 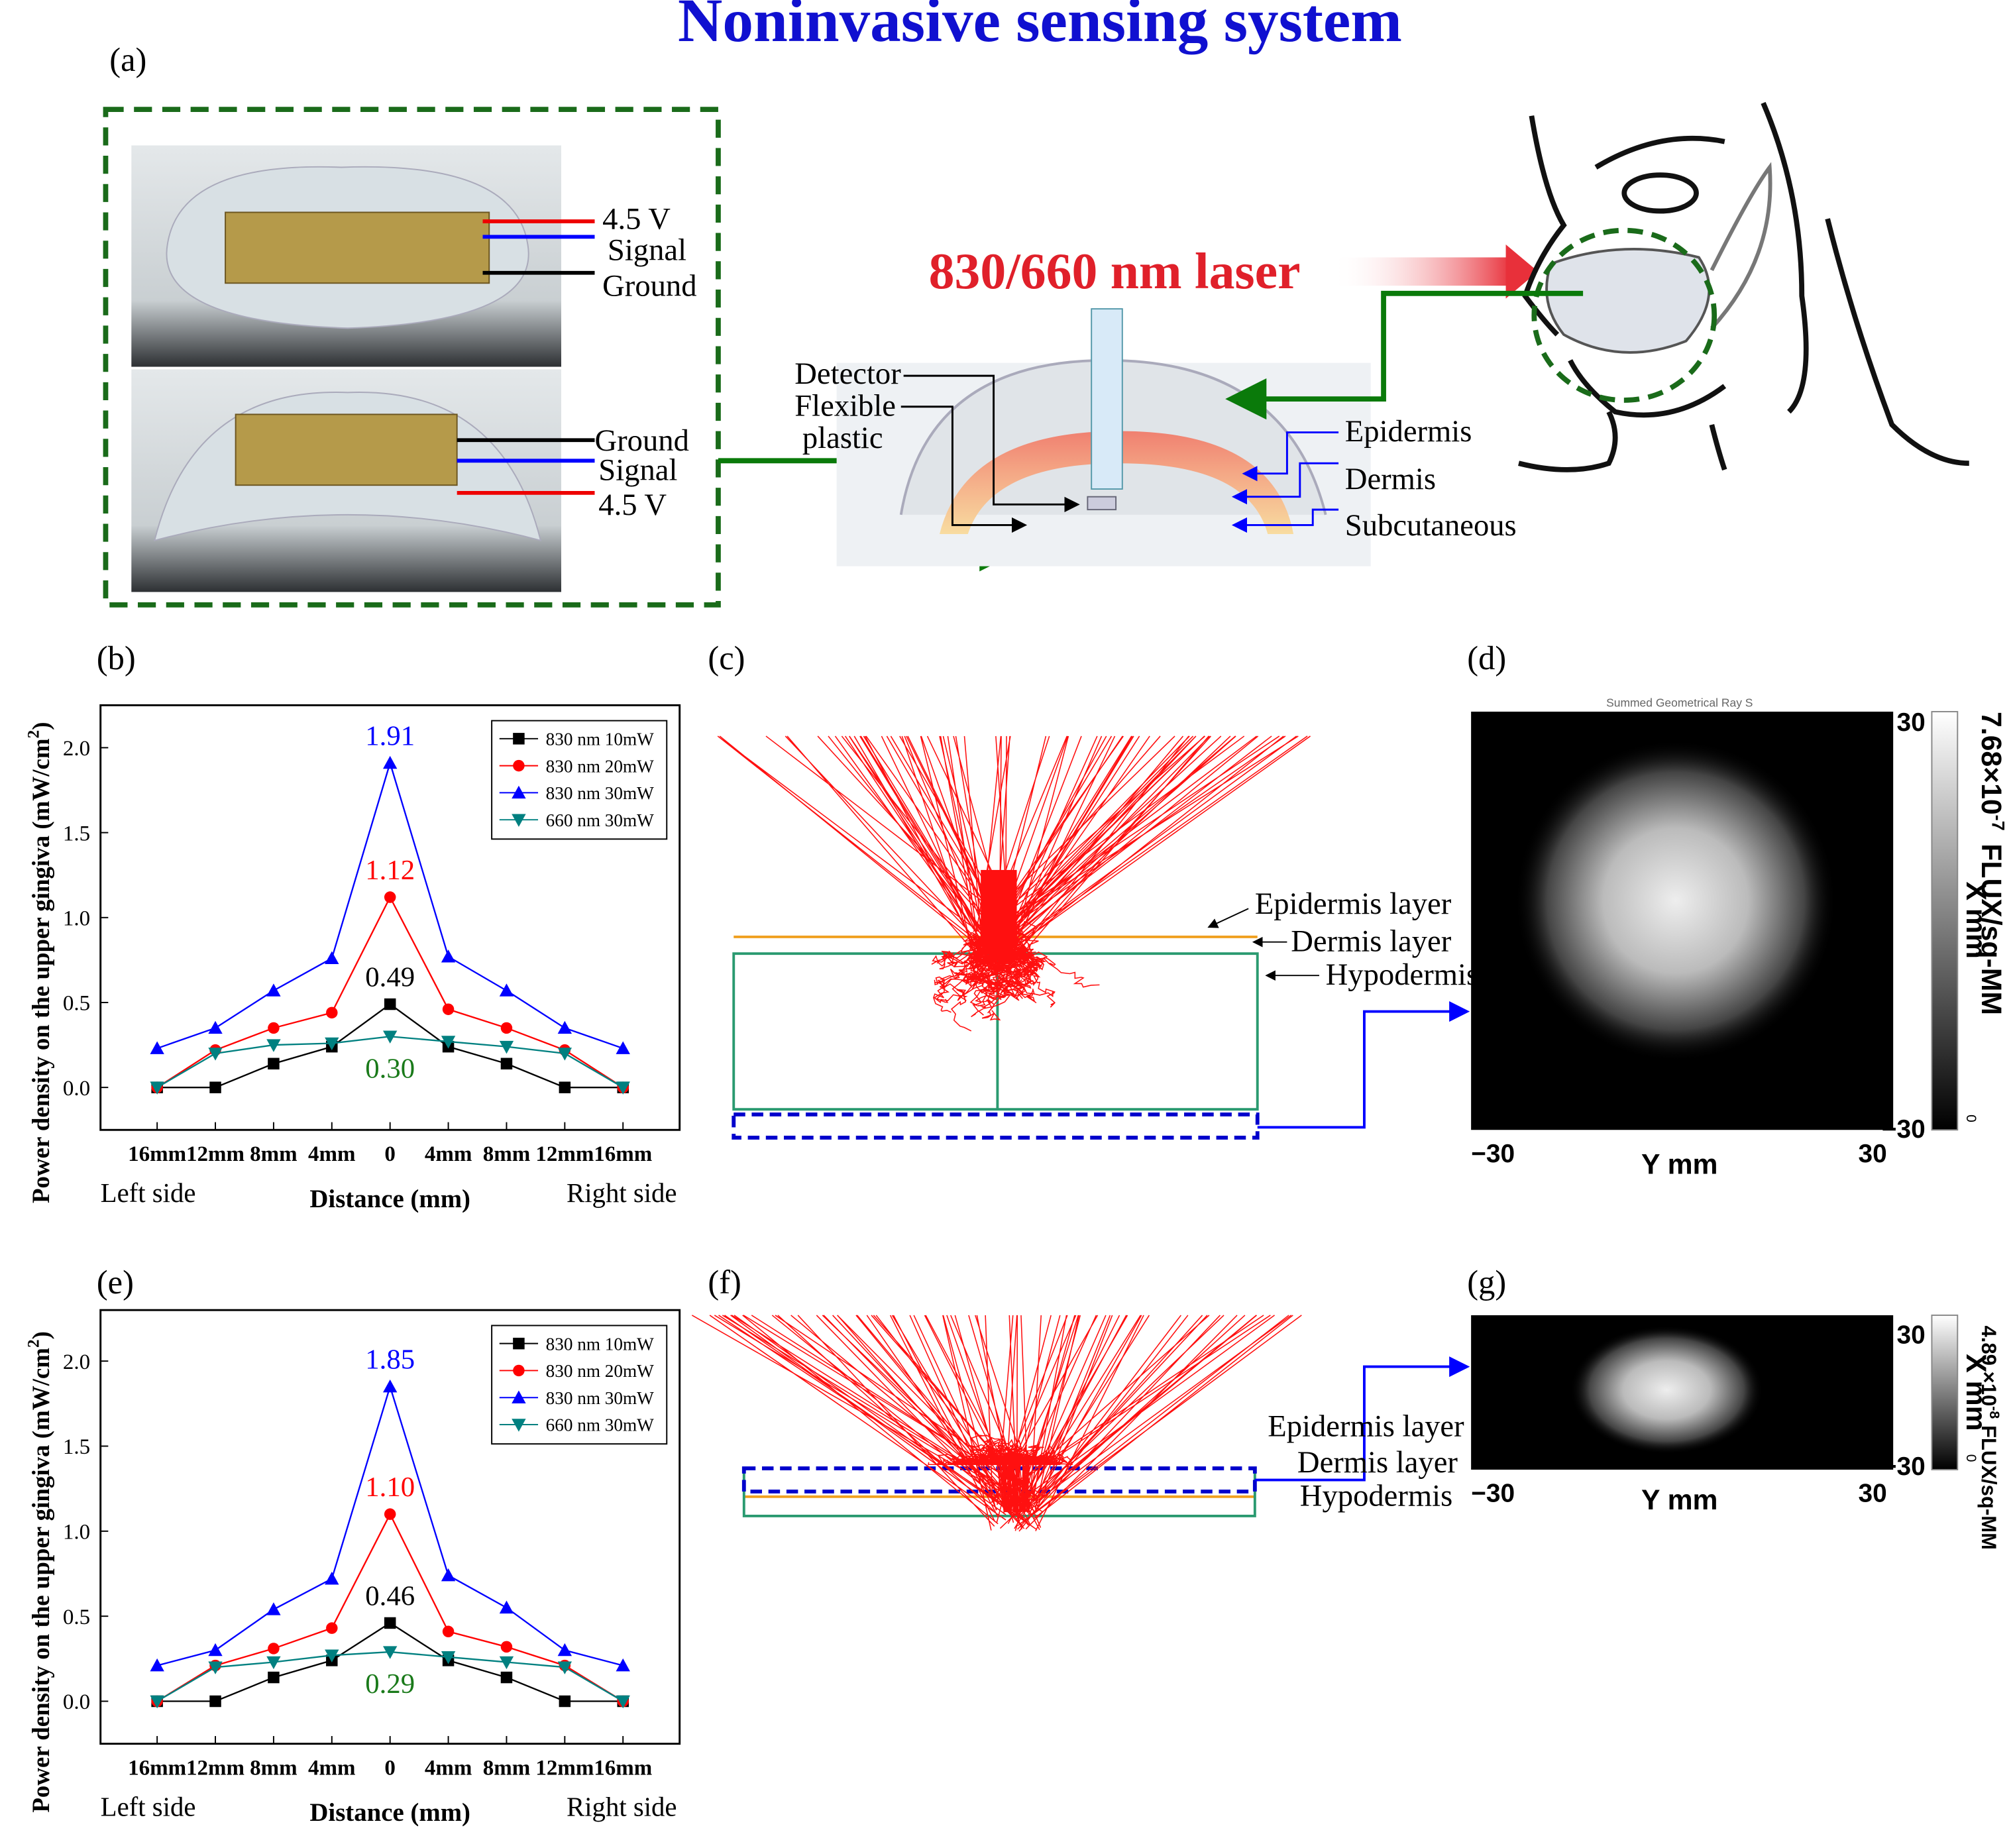 What do you see at coordinates (389, 1199) in the screenshot?
I see `x-axis-label: Distance (mm)` at bounding box center [389, 1199].